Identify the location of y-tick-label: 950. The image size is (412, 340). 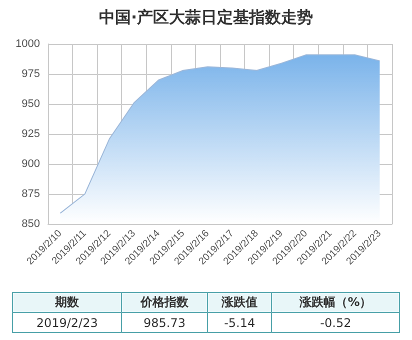
(31, 104).